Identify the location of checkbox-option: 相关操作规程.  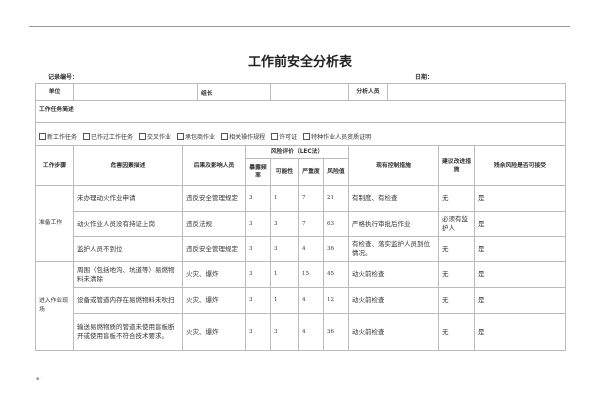
(243, 137).